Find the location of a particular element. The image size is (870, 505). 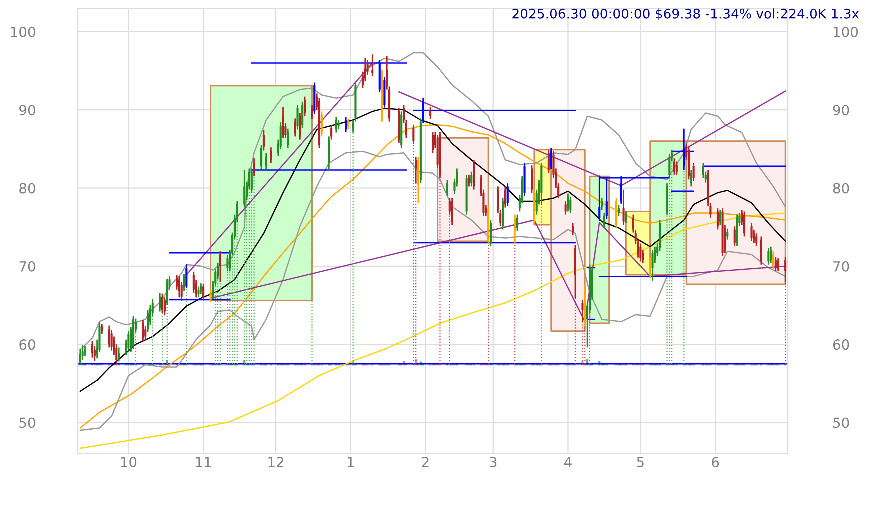

y2-tick-label: 70 is located at coordinates (842, 266).